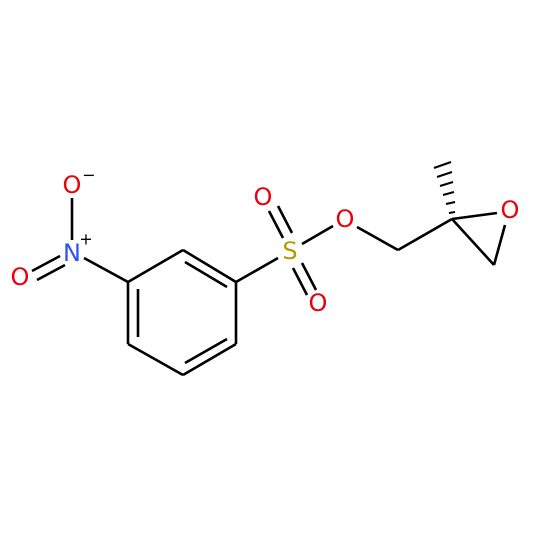 The image size is (533, 533). I want to click on charge: +, so click(85, 239).